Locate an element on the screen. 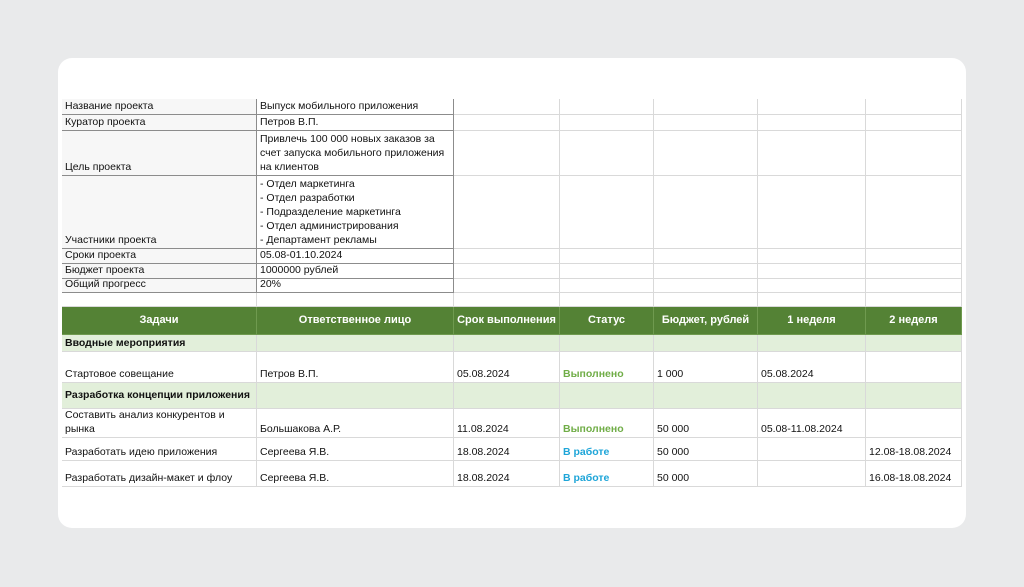 The width and height of the screenshot is (1024, 587). info-value-cell: 1000000 рублей is located at coordinates (355, 271).